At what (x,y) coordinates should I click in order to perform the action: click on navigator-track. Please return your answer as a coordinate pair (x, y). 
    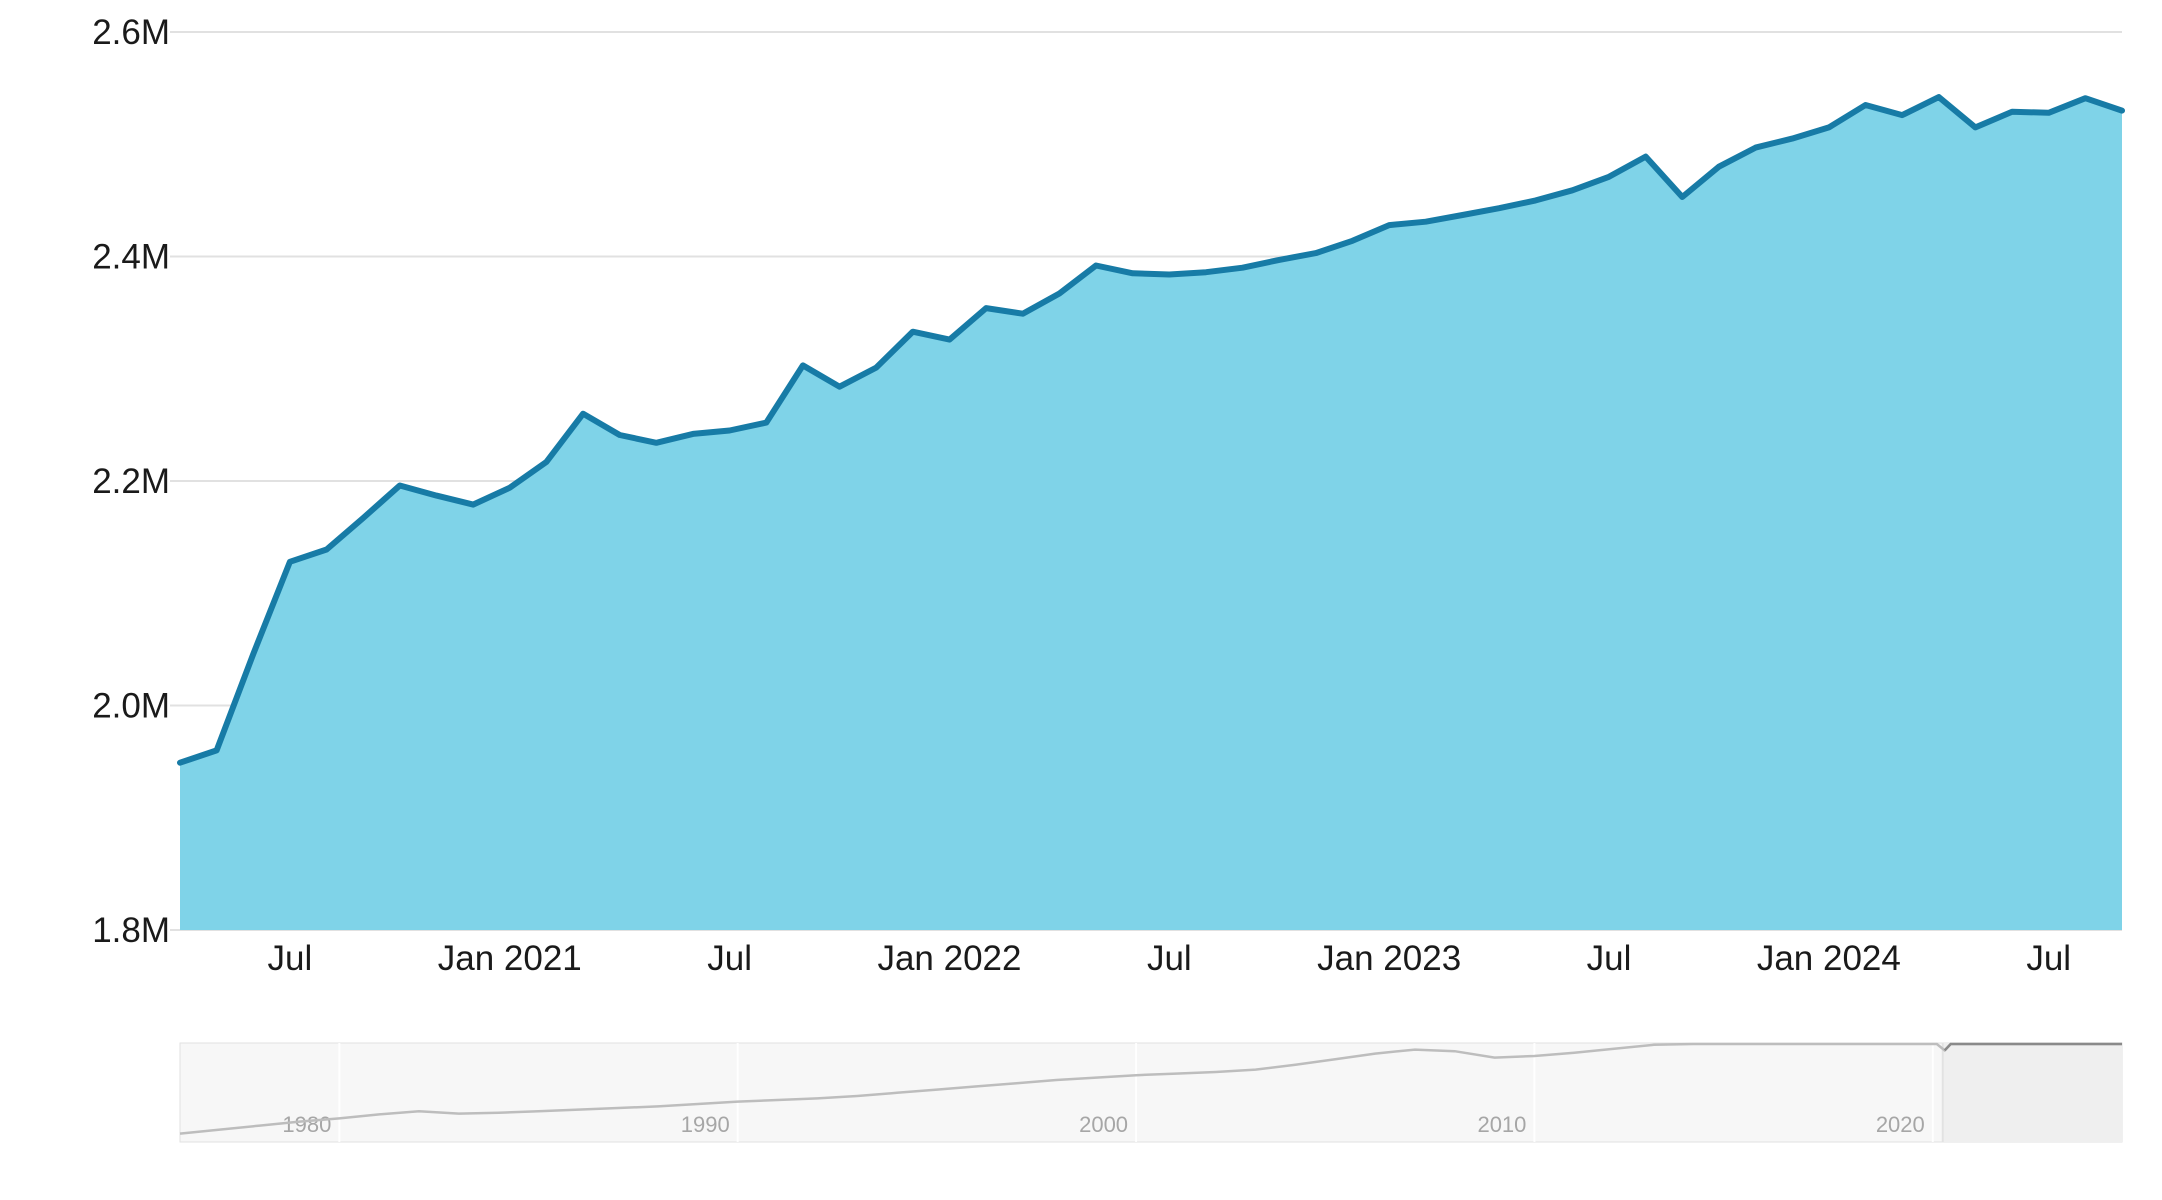
    Looking at the image, I should click on (1151, 1092).